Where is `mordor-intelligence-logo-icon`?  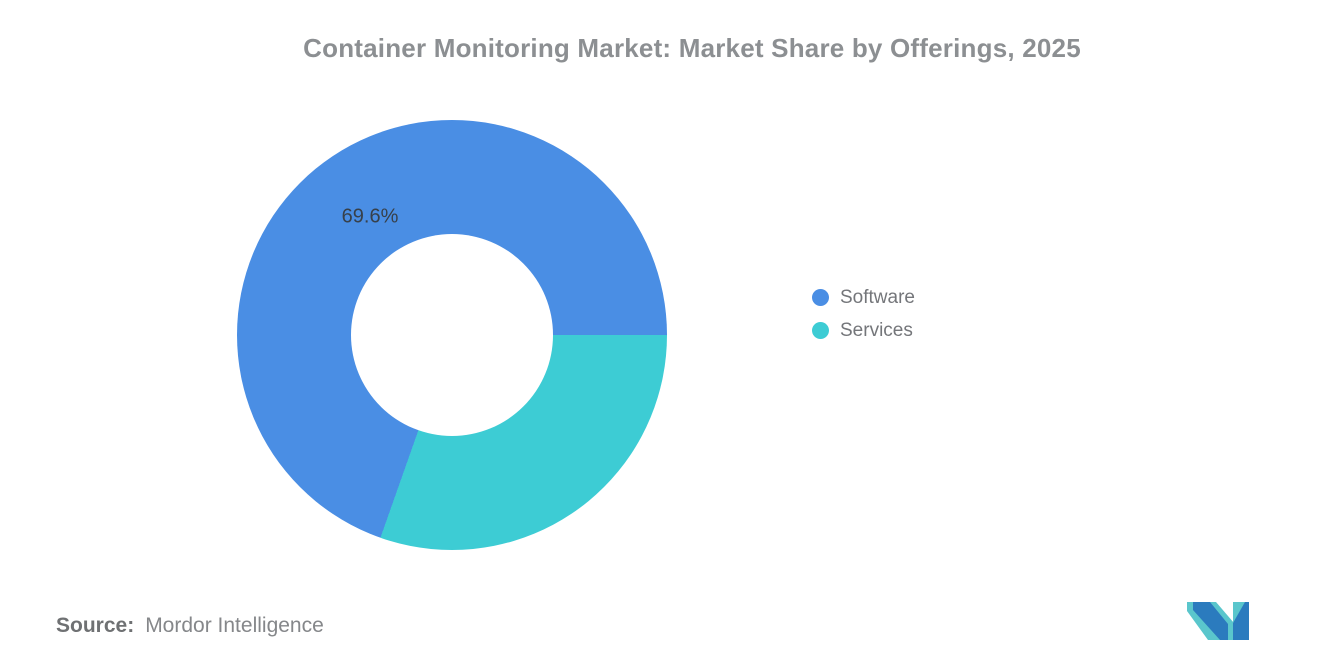 mordor-intelligence-logo-icon is located at coordinates (1218, 621).